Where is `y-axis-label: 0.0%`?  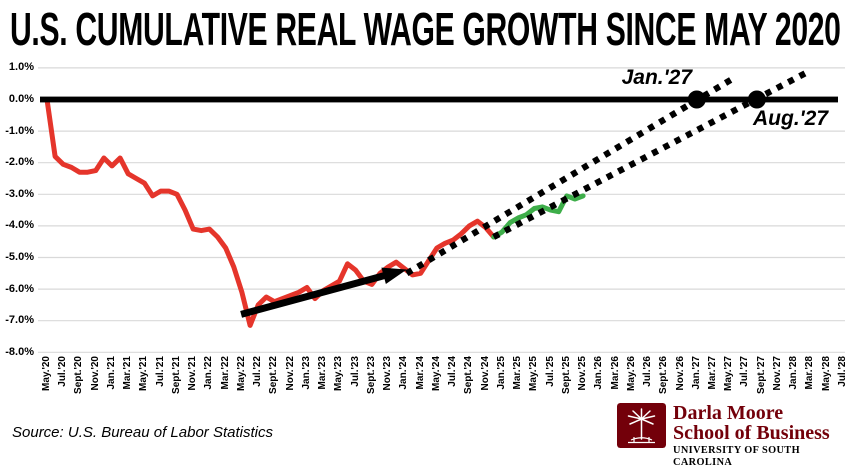
y-axis-label: 0.0% is located at coordinates (21, 99).